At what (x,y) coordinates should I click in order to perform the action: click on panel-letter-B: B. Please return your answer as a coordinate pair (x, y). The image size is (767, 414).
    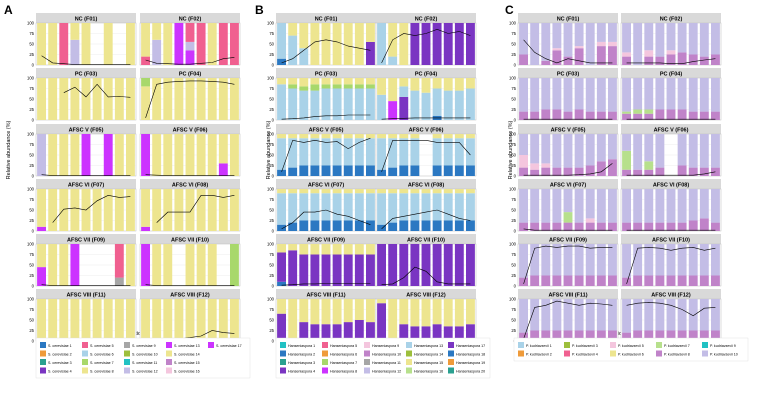
    Looking at the image, I should click on (259, 10).